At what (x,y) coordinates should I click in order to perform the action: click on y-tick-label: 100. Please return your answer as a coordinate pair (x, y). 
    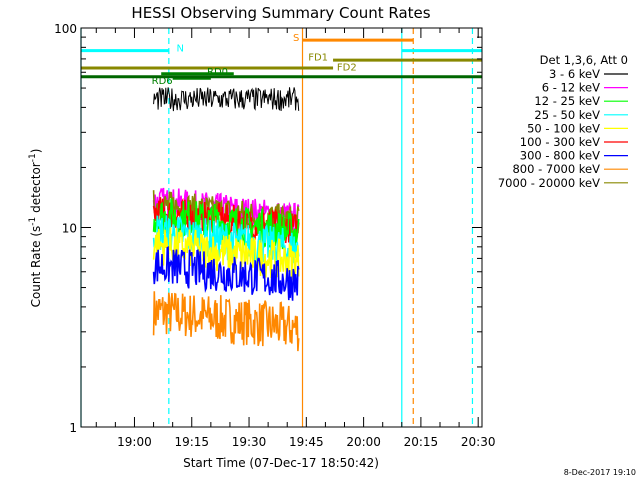
    Looking at the image, I should click on (65, 29).